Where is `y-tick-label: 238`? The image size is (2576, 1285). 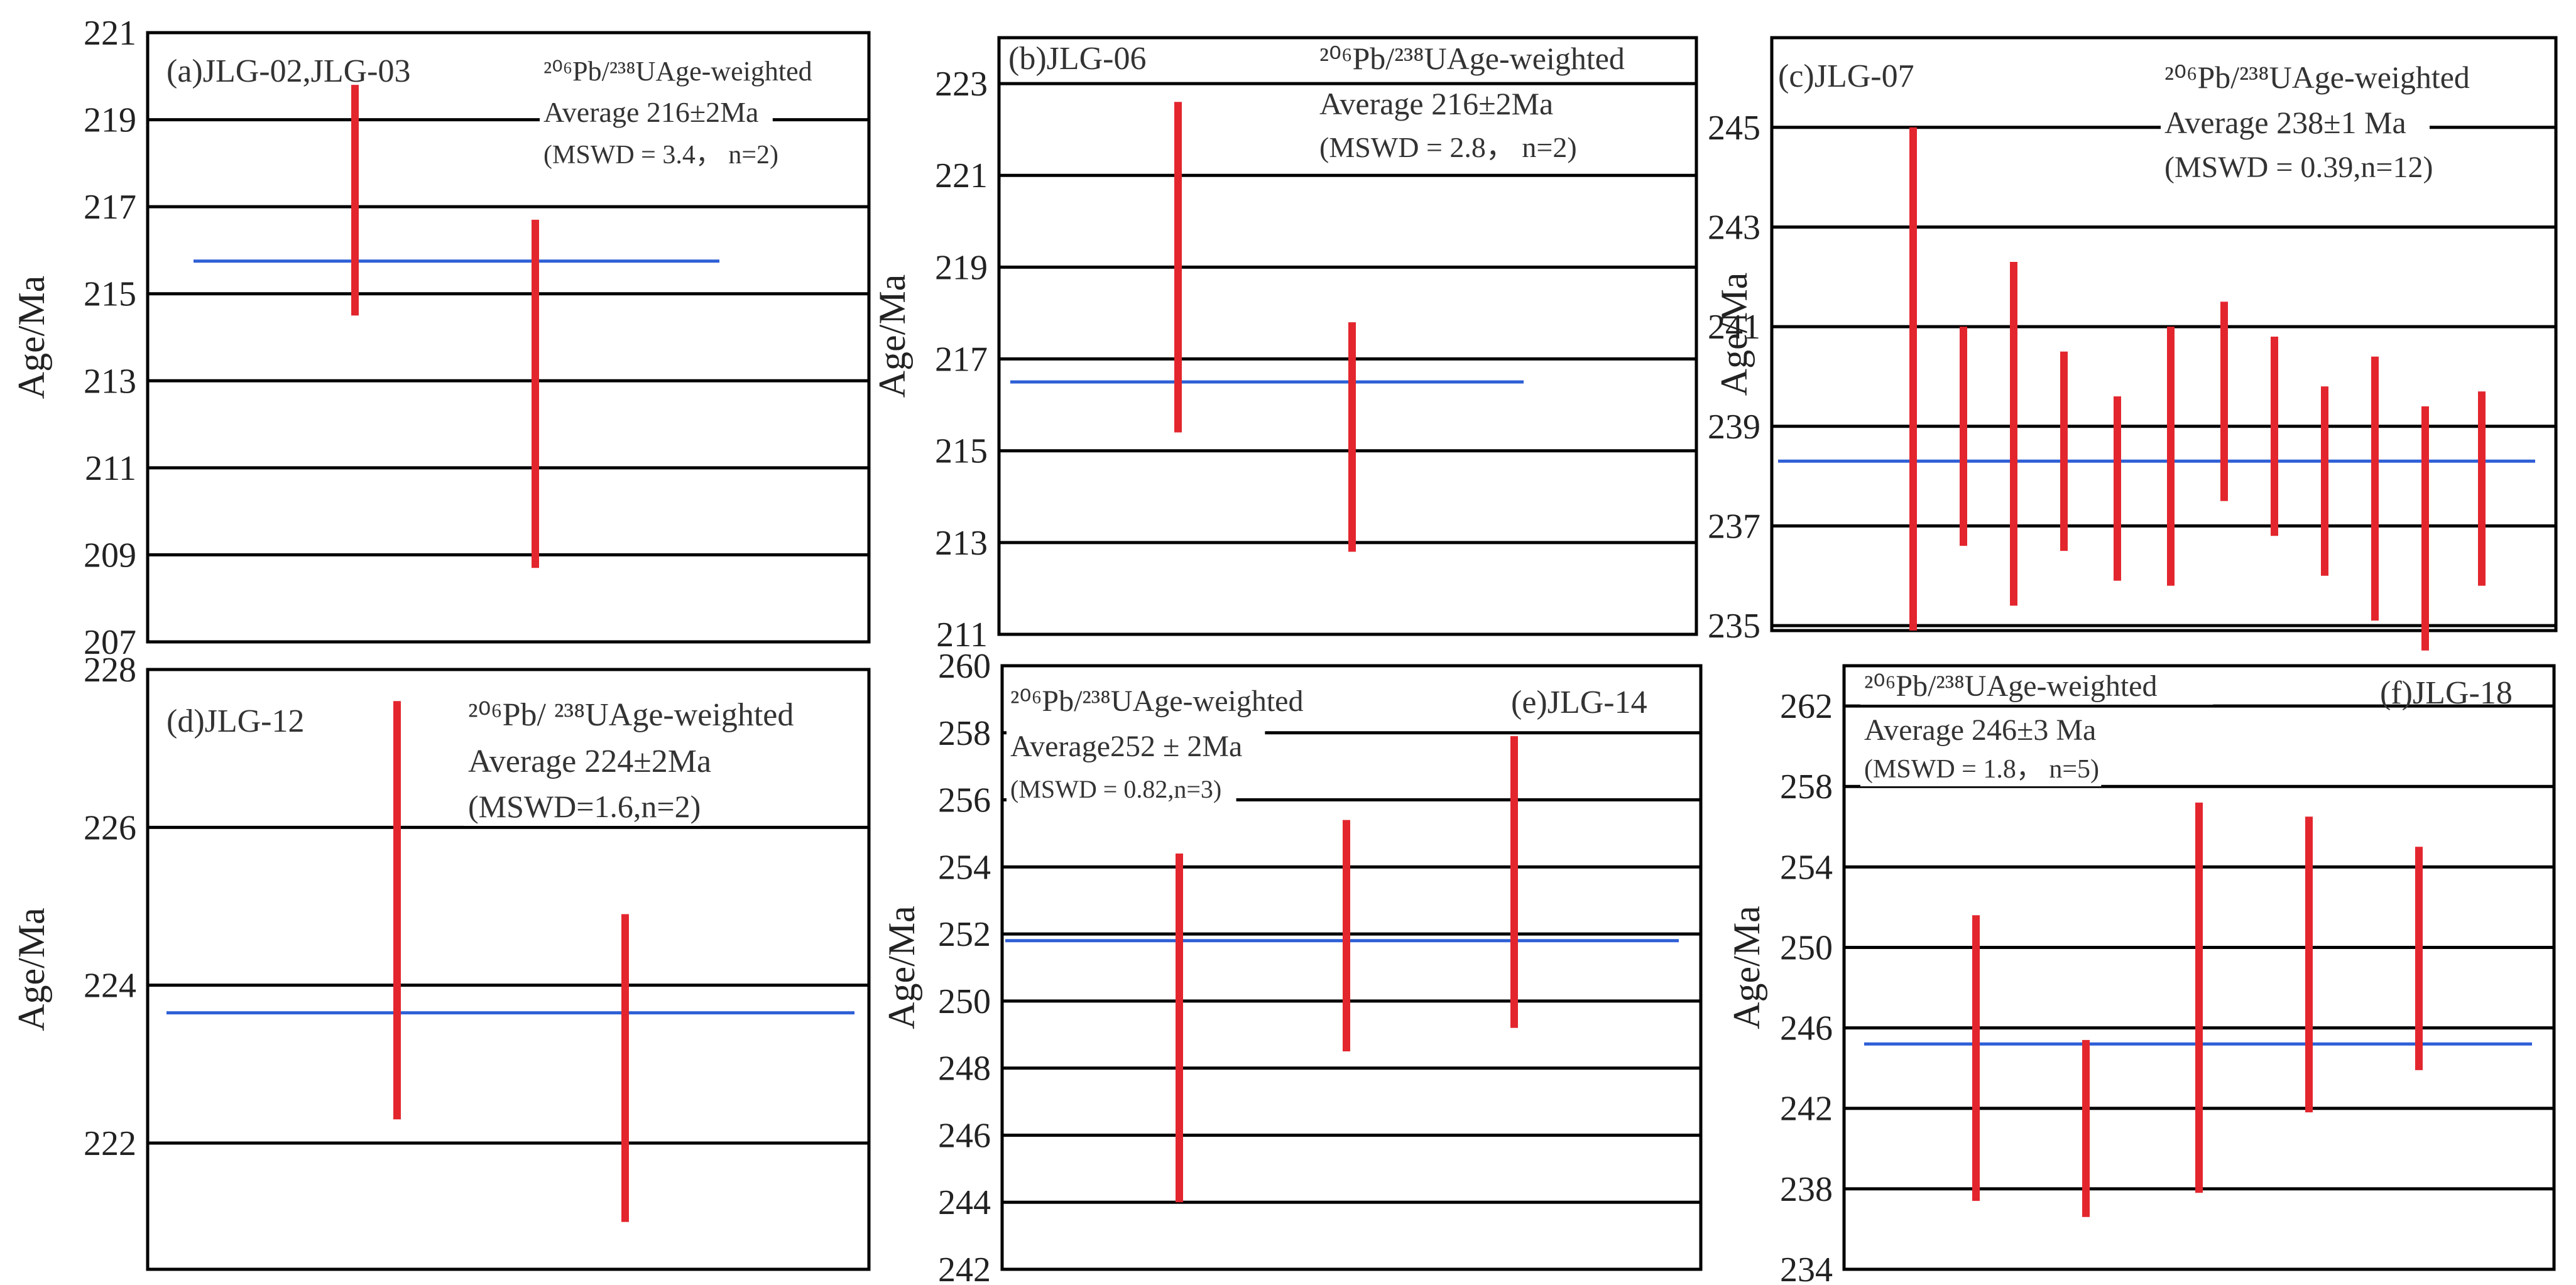 y-tick-label: 238 is located at coordinates (1807, 1189).